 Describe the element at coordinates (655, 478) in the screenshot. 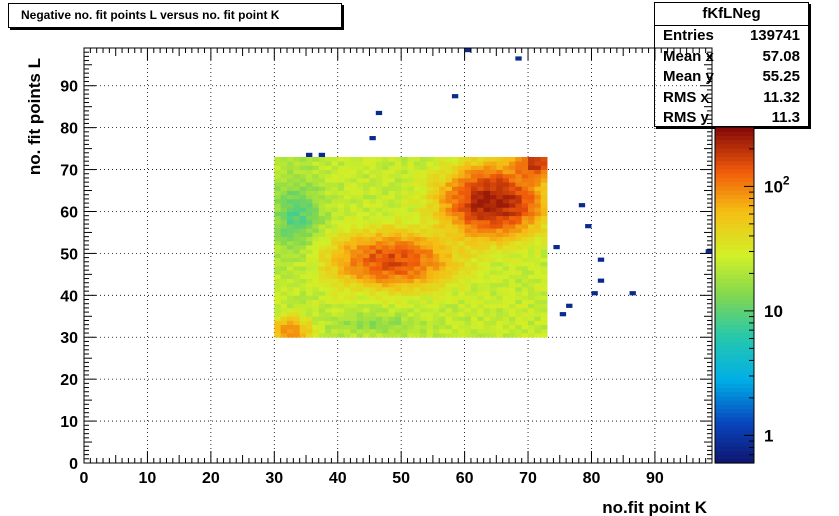

I see `x-tick-label: 90` at that location.